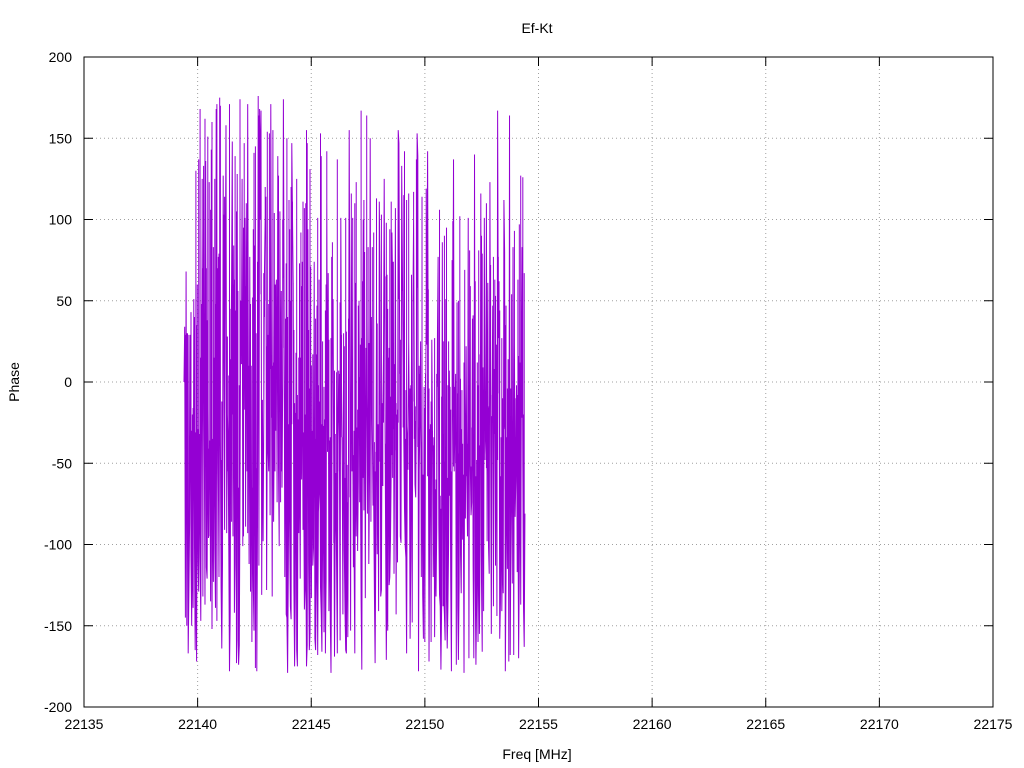 The width and height of the screenshot is (1024, 768). Describe the element at coordinates (993, 724) in the screenshot. I see `x-tick-label: 22175` at that location.